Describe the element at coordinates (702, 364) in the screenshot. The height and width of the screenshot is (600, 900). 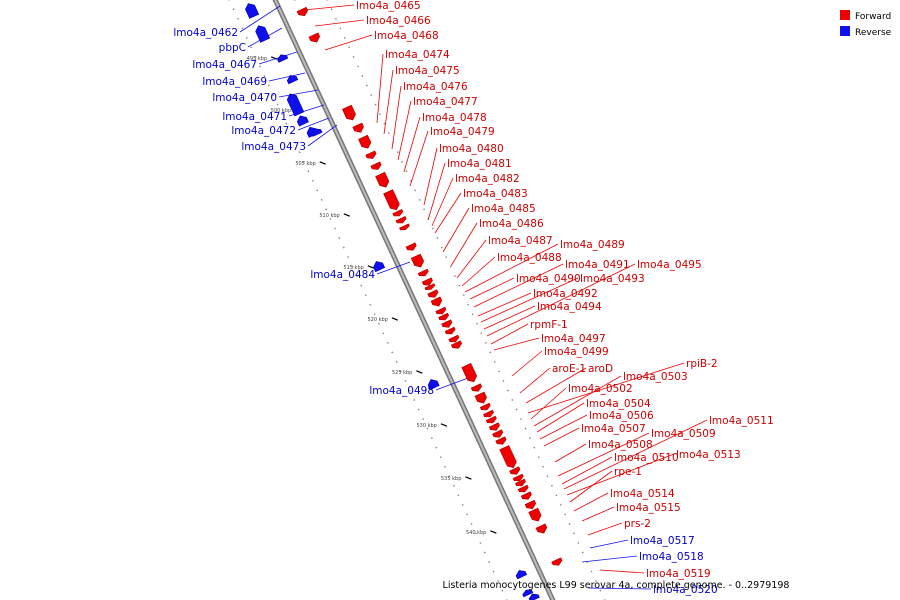
I see `gene-label-rpib-2: rpiB-2` at that location.